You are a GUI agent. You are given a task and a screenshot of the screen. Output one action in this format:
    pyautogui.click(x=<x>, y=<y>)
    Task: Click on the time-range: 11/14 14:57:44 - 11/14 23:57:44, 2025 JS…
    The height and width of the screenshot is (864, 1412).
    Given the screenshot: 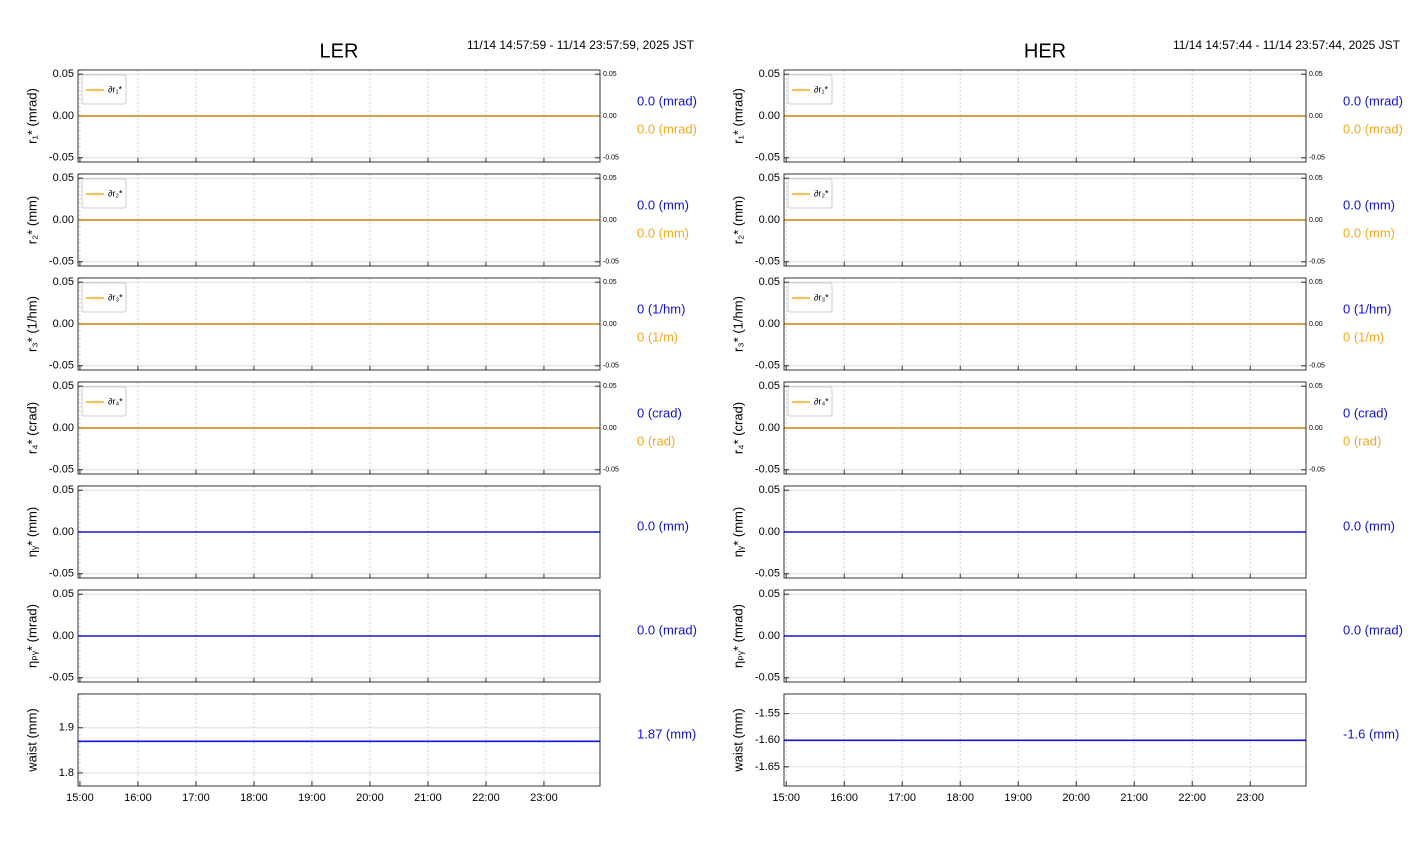 What is the action you would take?
    pyautogui.click(x=1287, y=45)
    